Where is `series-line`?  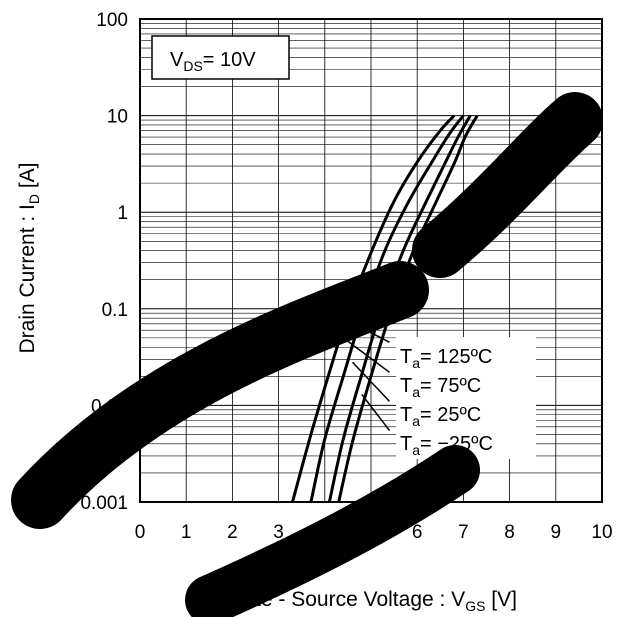
series-line is located at coordinates (399, 308).